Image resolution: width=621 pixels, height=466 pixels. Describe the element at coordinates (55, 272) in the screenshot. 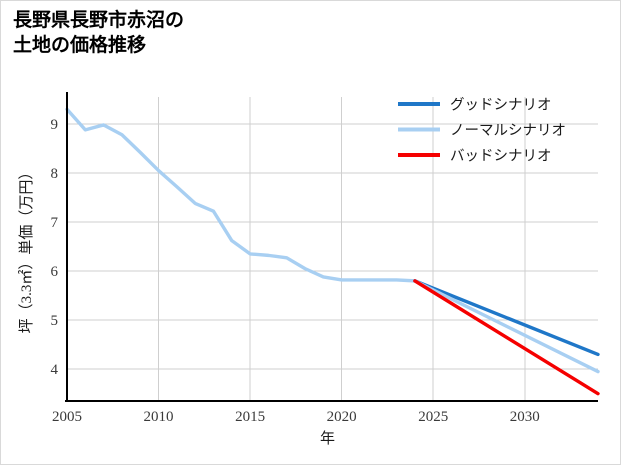

I see `y-tick-label: 6` at that location.